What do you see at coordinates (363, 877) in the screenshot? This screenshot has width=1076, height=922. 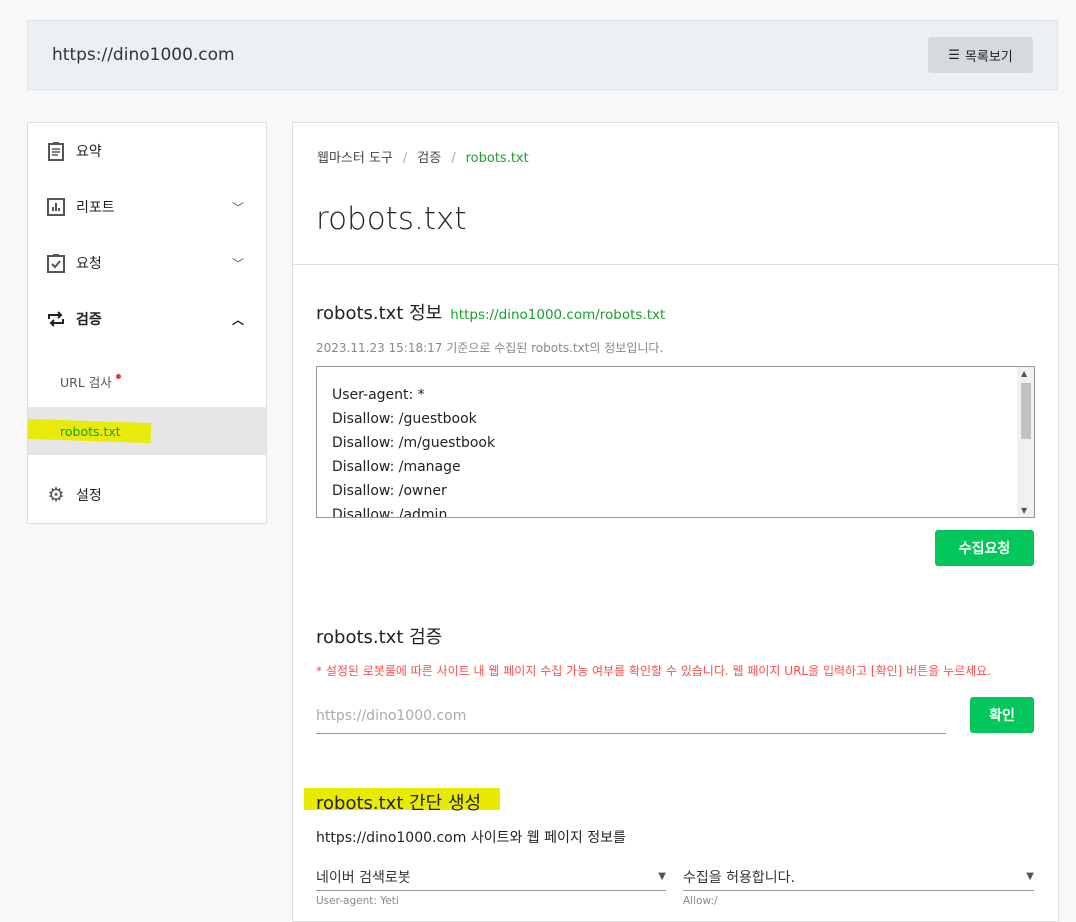 I see `robot-select-value: 네이버 검색로봇` at bounding box center [363, 877].